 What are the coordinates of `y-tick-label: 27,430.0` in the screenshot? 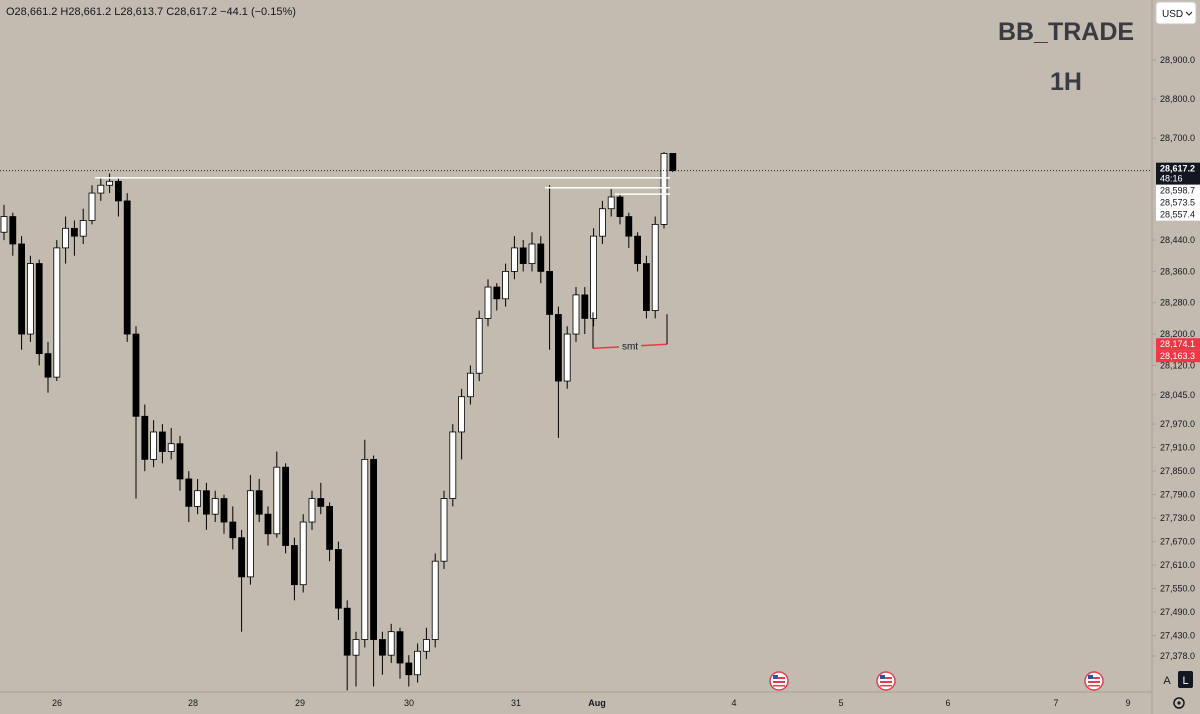 It's located at (1177, 636).